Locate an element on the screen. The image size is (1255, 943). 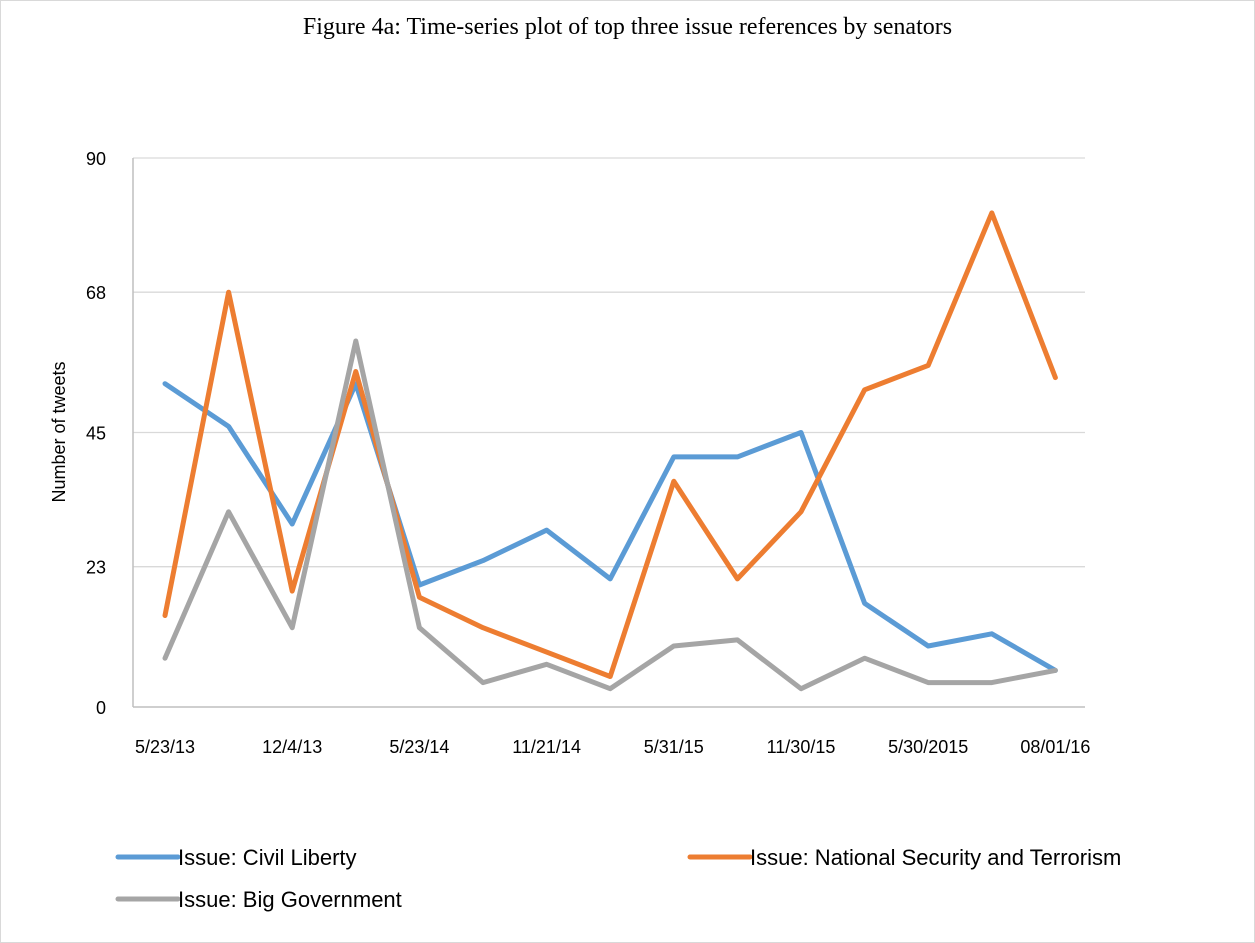
x-tick-label: 08/01/16 is located at coordinates (1055, 747).